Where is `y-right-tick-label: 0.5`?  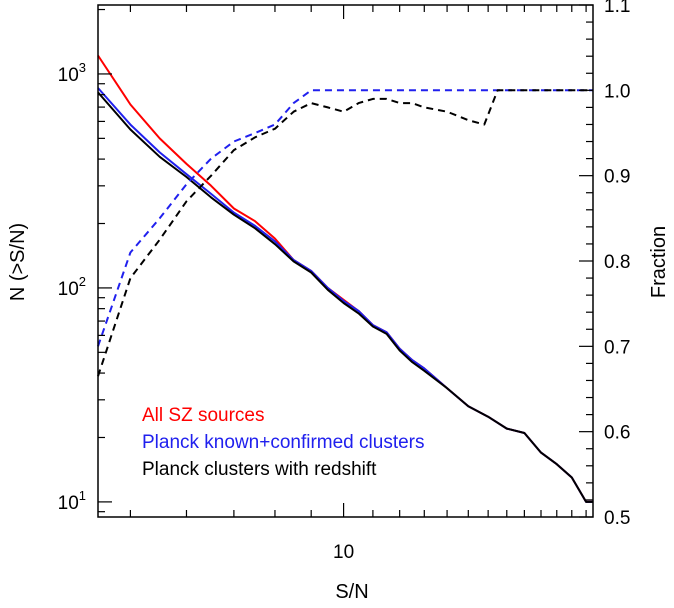 y-right-tick-label: 0.5 is located at coordinates (617, 518).